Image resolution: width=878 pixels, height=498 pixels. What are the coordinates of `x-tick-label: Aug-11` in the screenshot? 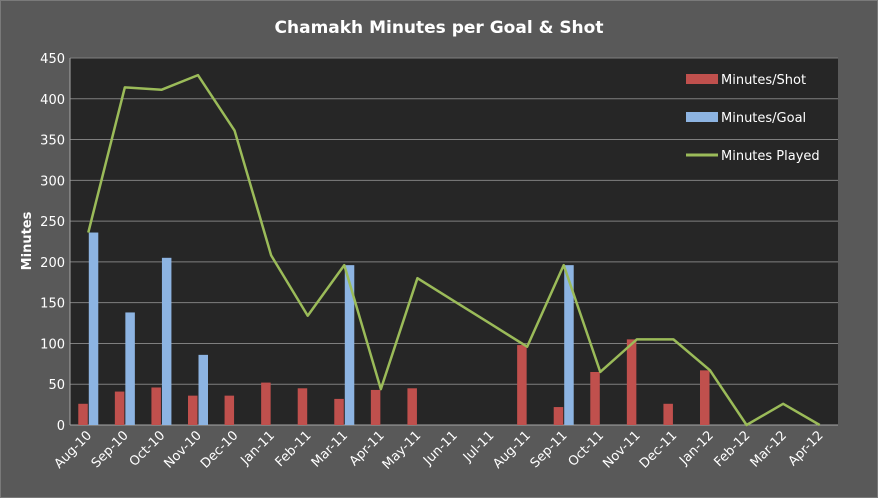 It's located at (512, 450).